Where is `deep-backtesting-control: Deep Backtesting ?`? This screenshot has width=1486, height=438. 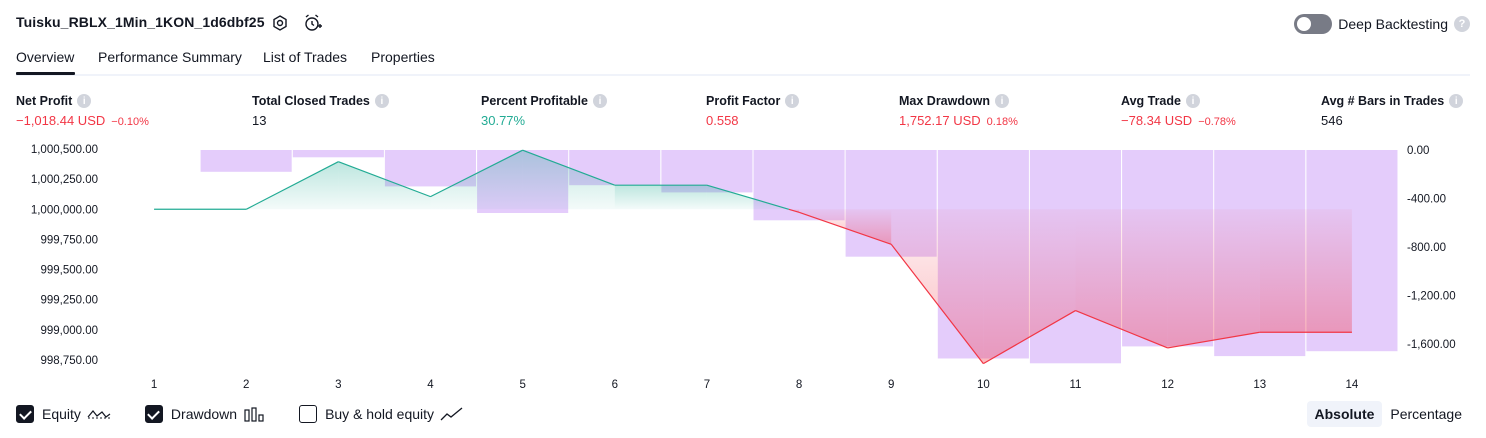
deep-backtesting-control: Deep Backtesting ? is located at coordinates (1382, 24).